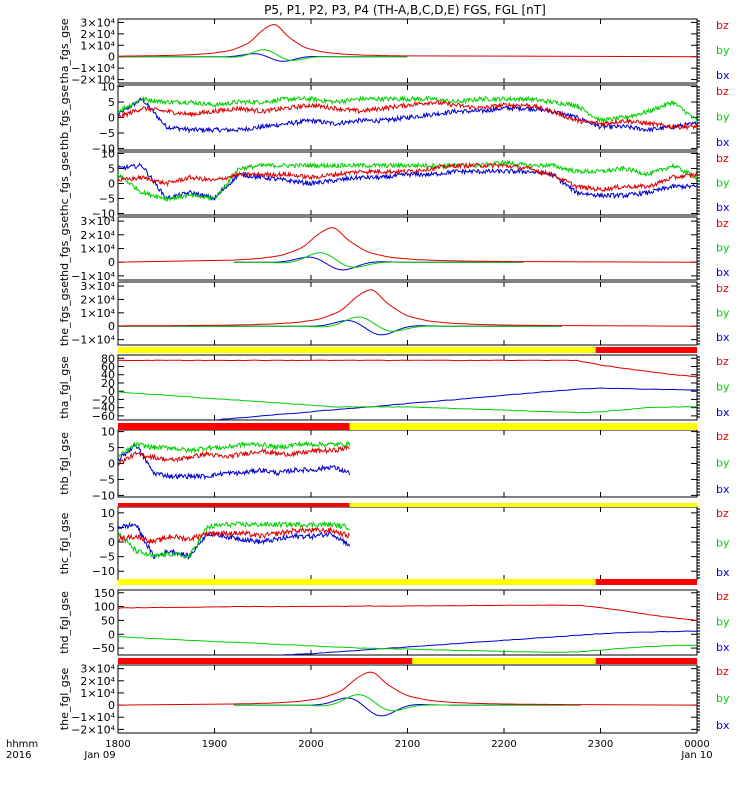  Describe the element at coordinates (97, 669) in the screenshot. I see `y-tick-label: 3×10⁴` at that location.